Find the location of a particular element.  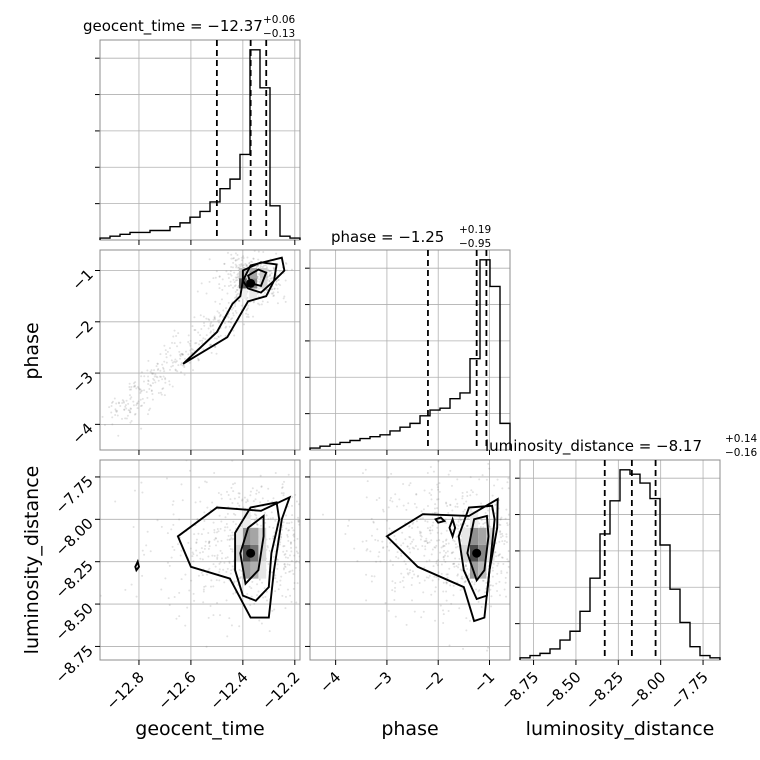

yticklabel-luminosity_distance-1: −8.50 is located at coordinates (74, 621).